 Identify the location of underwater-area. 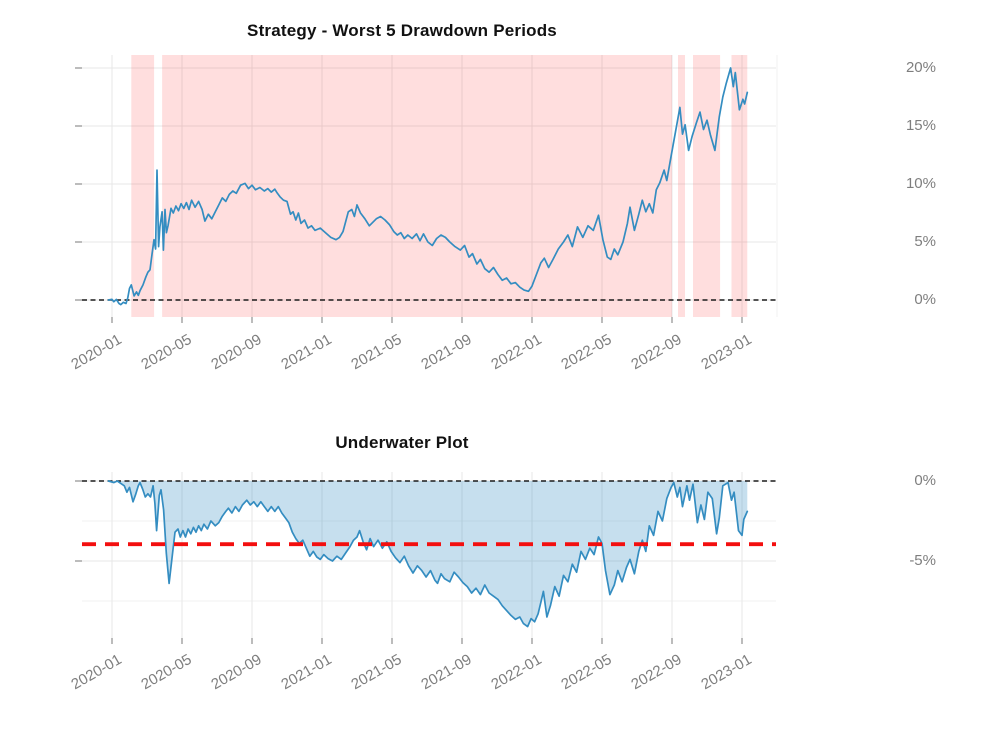
(428, 554).